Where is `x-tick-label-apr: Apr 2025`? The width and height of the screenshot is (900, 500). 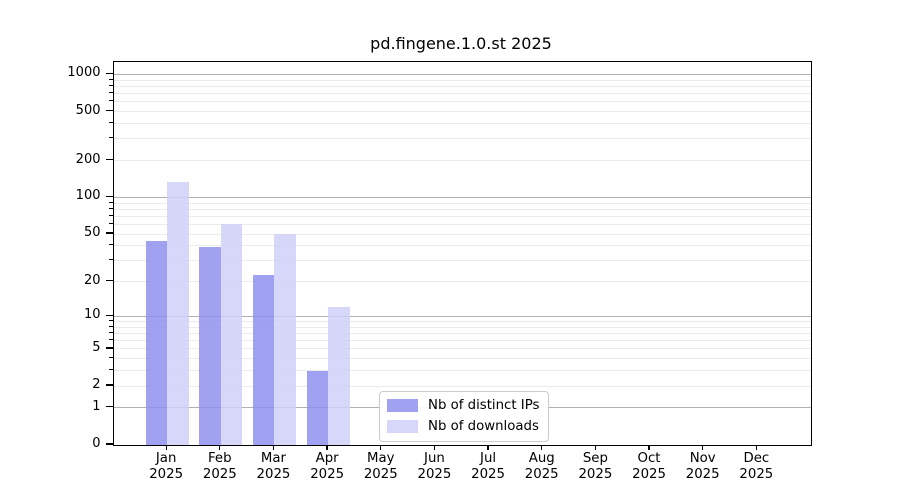 x-tick-label-apr: Apr 2025 is located at coordinates (327, 466).